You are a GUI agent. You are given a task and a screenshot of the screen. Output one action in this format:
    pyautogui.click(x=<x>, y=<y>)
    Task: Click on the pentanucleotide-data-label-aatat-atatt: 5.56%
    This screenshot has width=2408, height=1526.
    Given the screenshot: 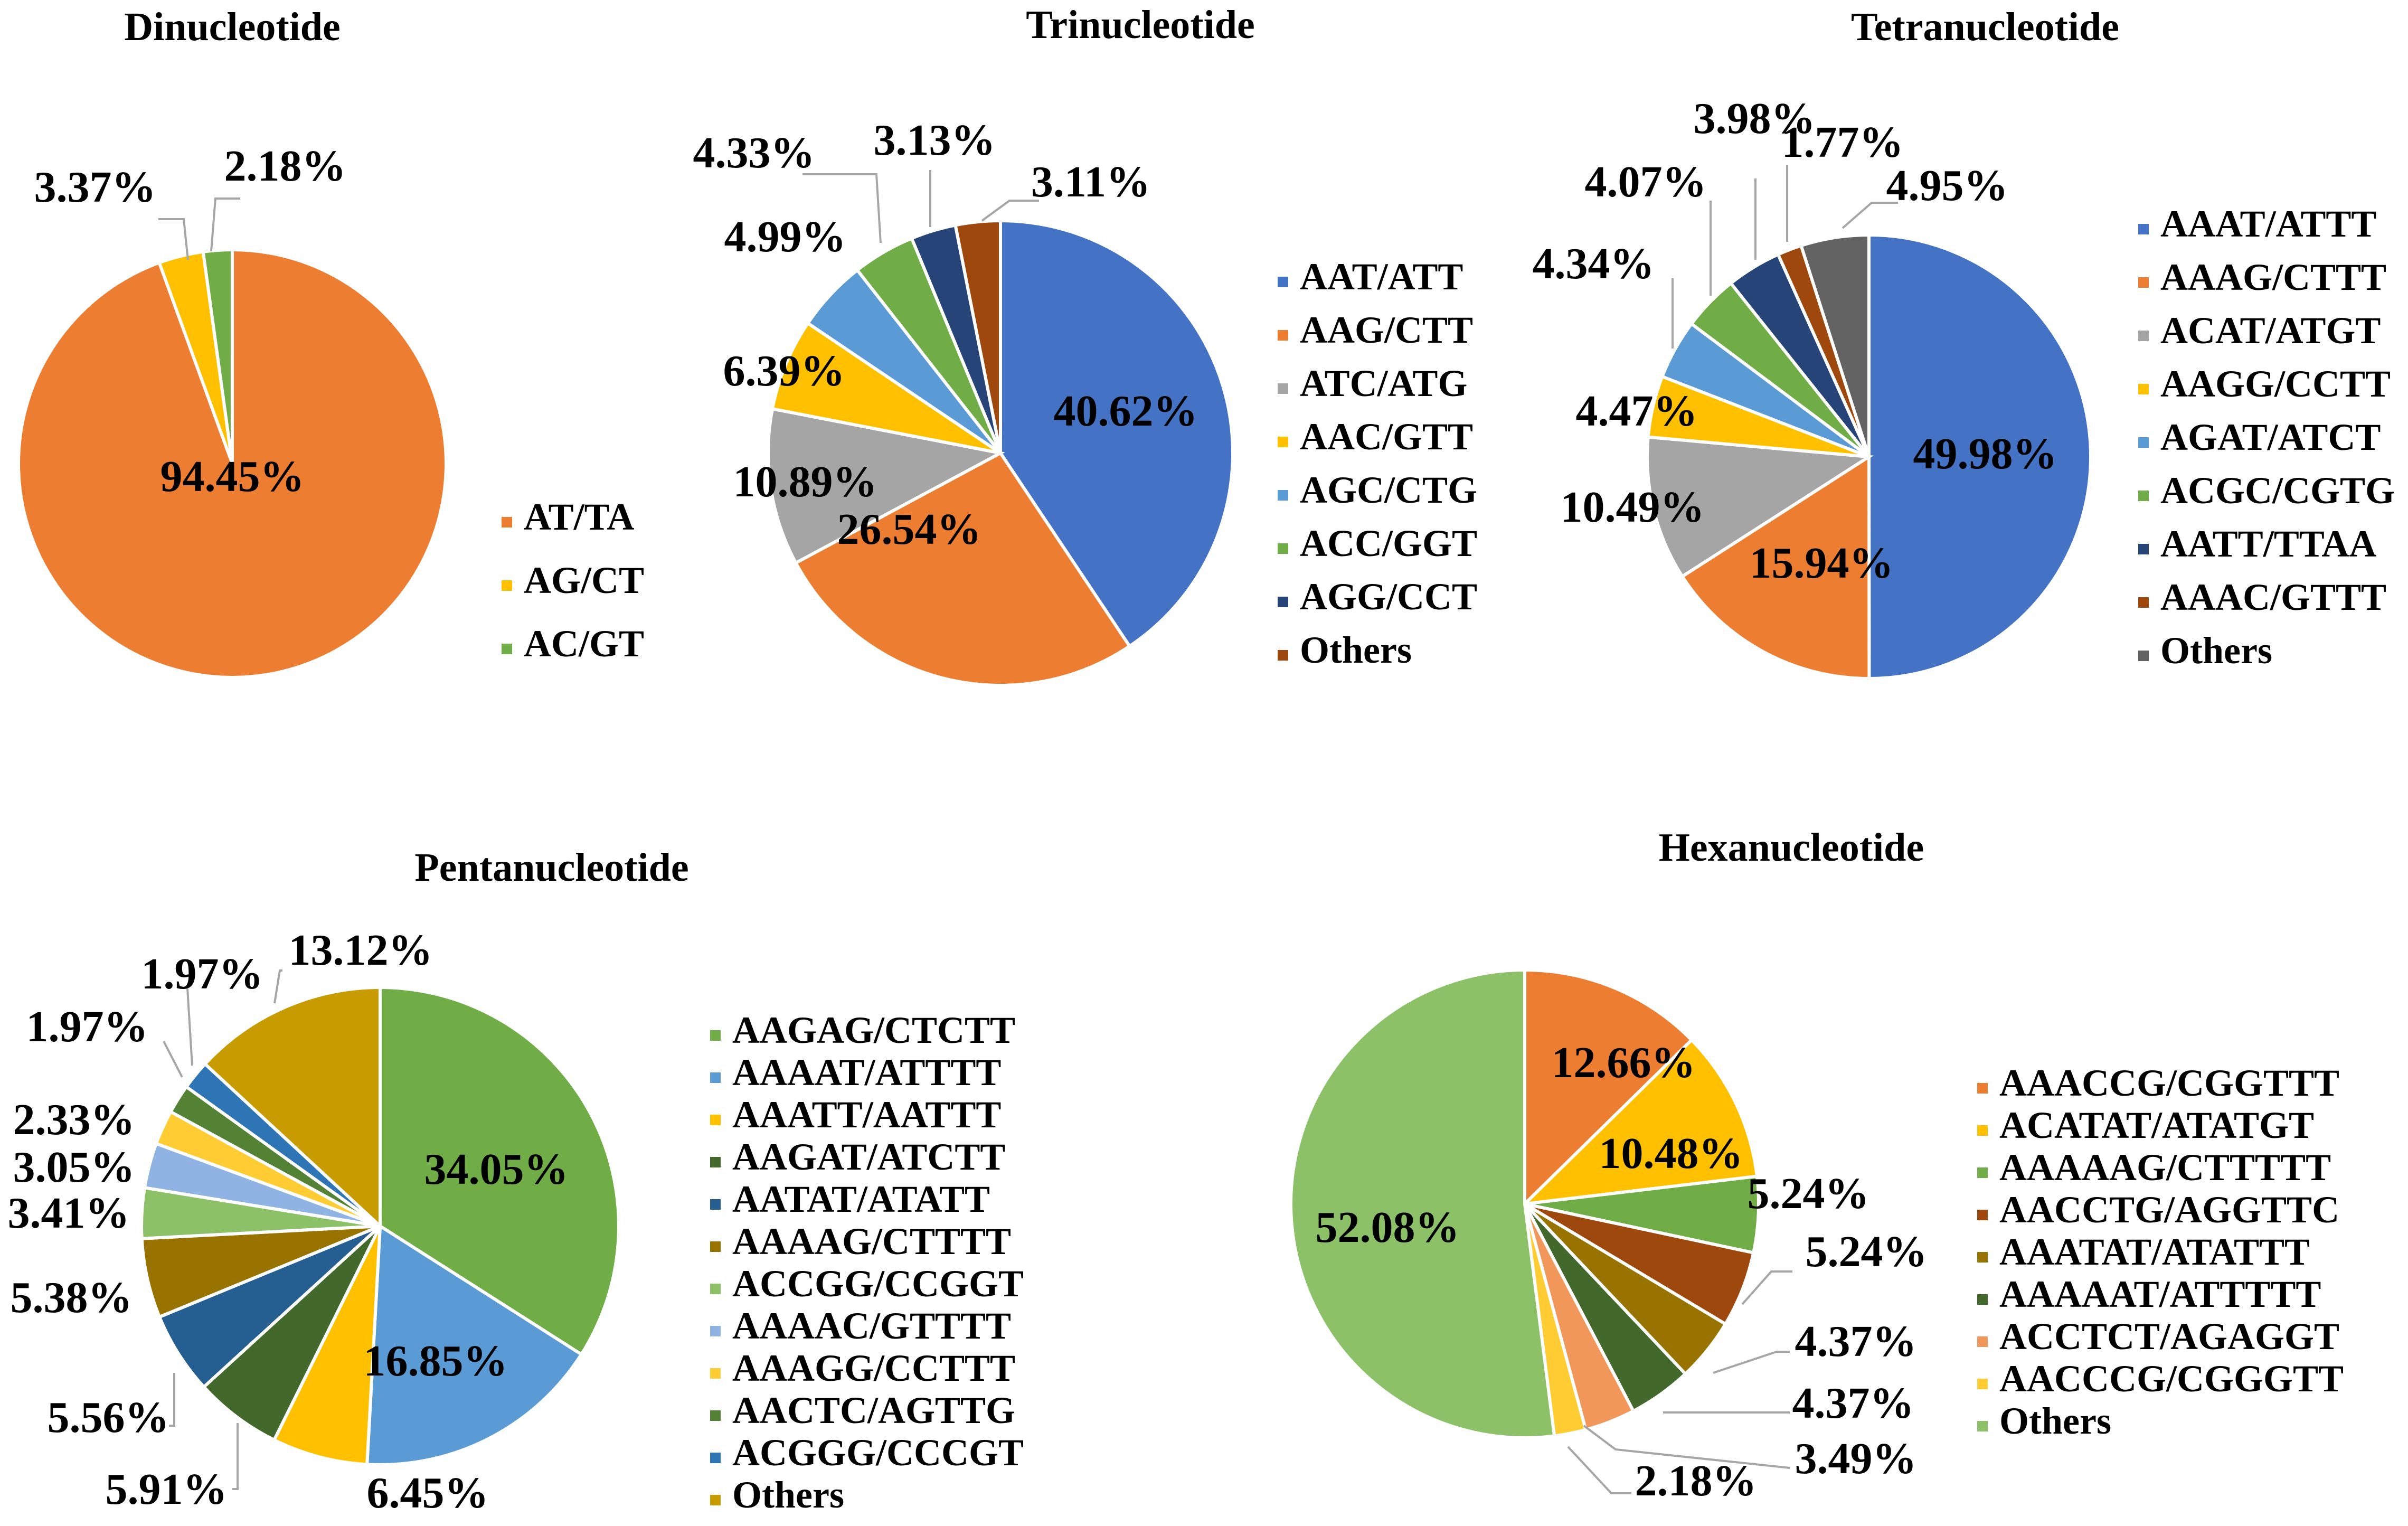 What is the action you would take?
    pyautogui.click(x=108, y=1417)
    